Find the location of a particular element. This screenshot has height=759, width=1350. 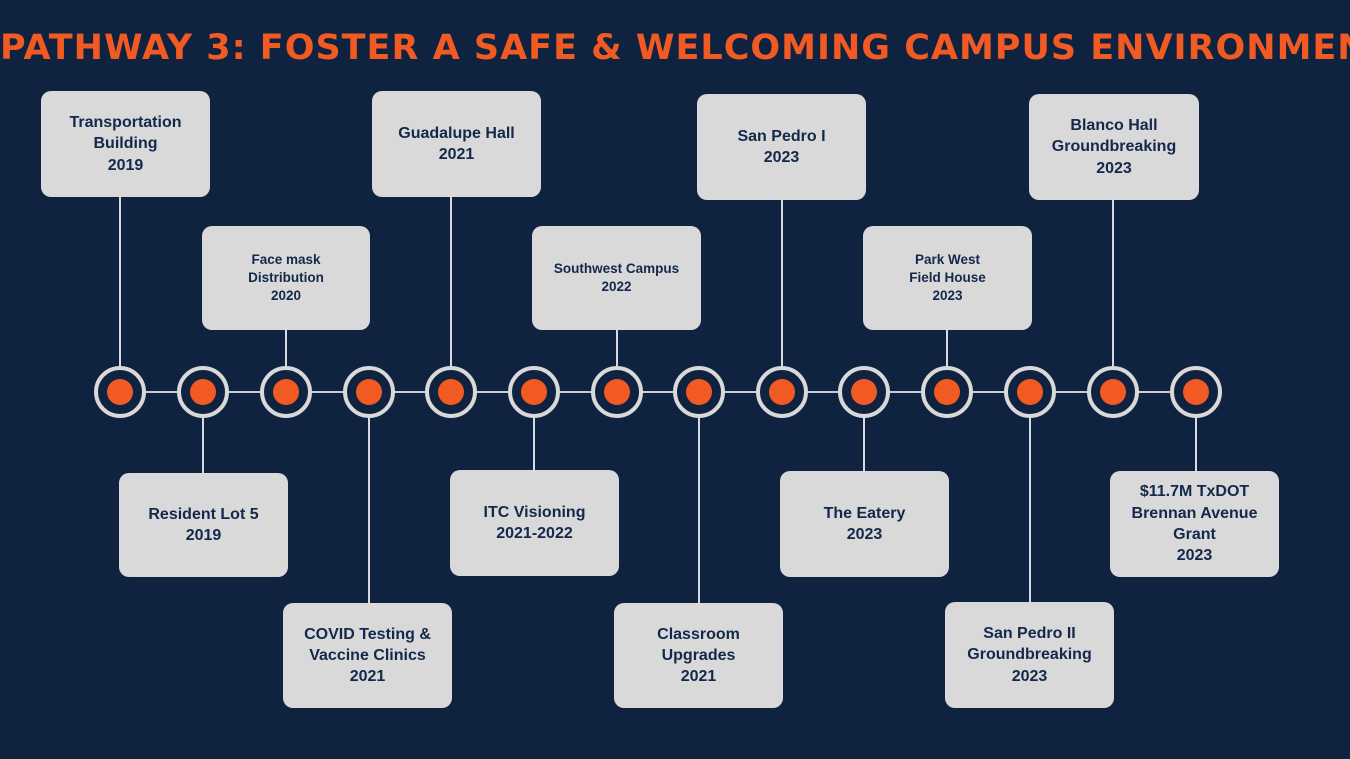

event-line: Guadalupe Hall is located at coordinates (456, 133).